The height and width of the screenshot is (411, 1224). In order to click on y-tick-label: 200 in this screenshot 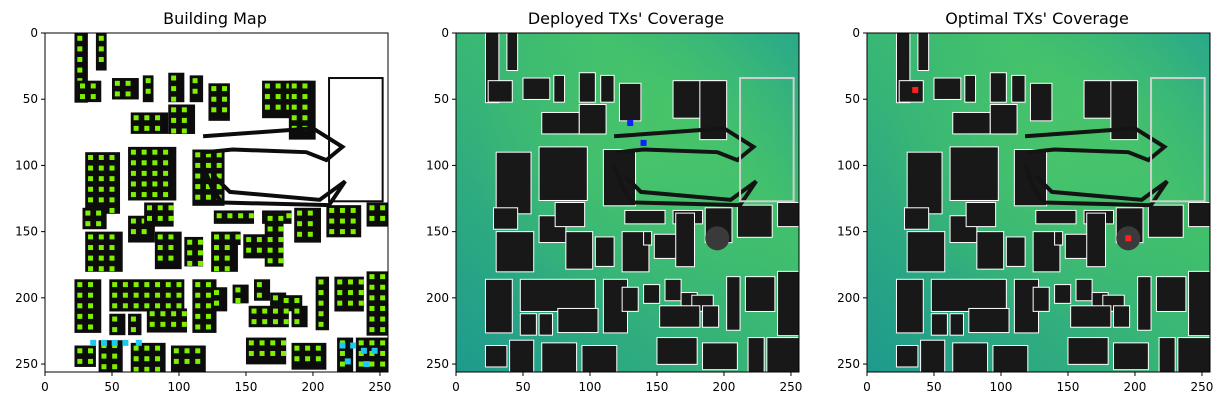, I will do `click(437, 298)`.